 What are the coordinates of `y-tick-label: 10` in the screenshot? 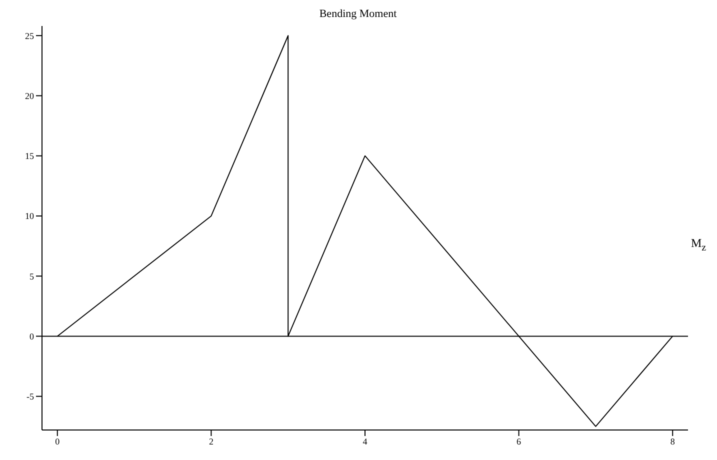 It's located at (29, 216).